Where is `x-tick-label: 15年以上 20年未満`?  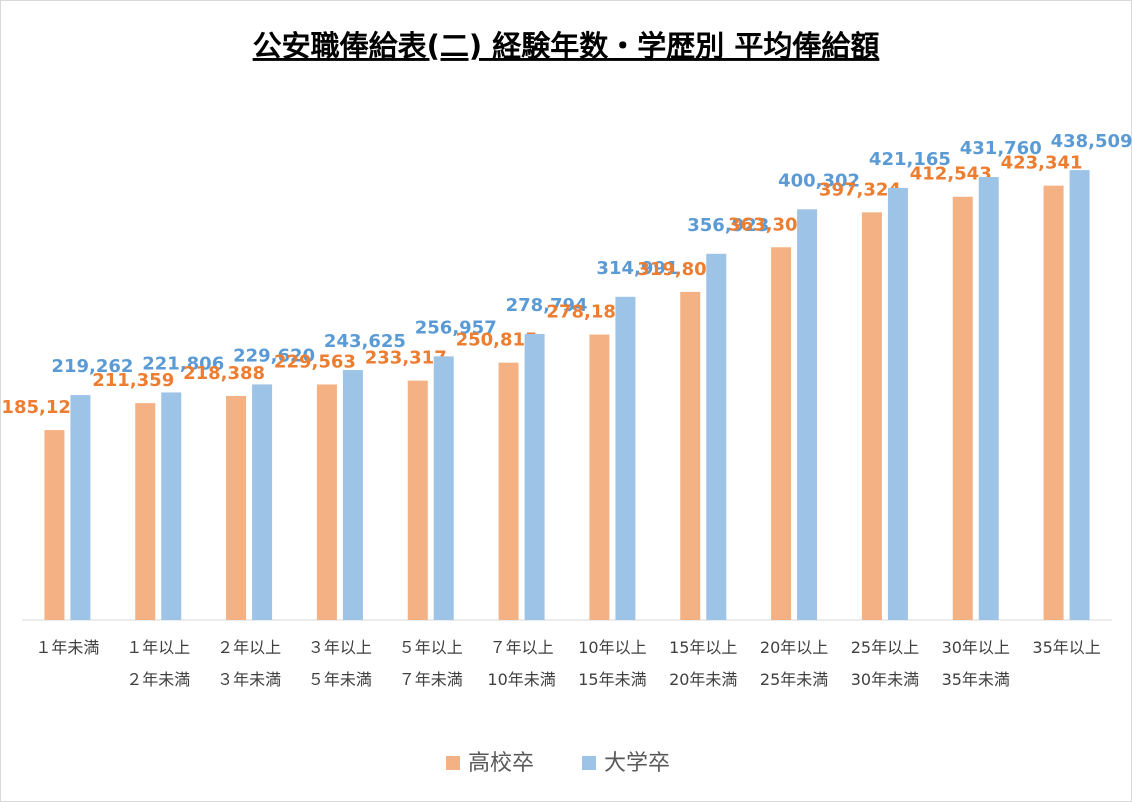 x-tick-label: 15年以上 20年未満 is located at coordinates (711, 663).